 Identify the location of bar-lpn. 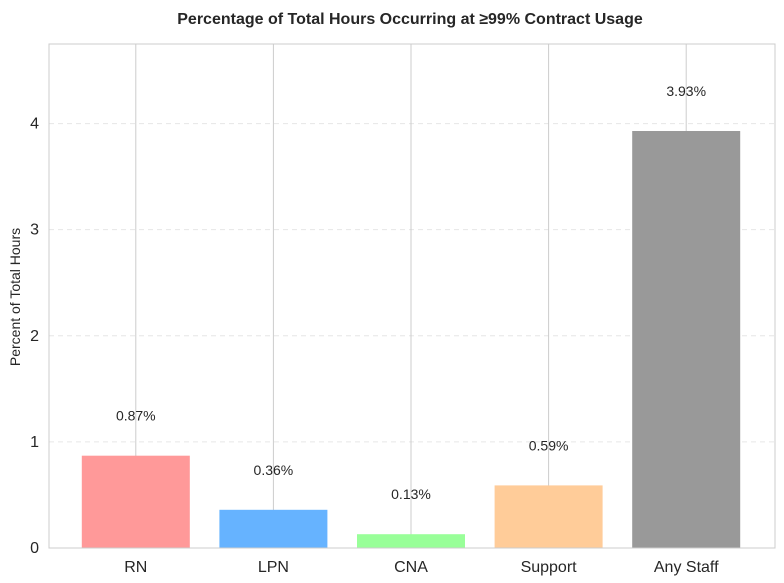
(273, 528).